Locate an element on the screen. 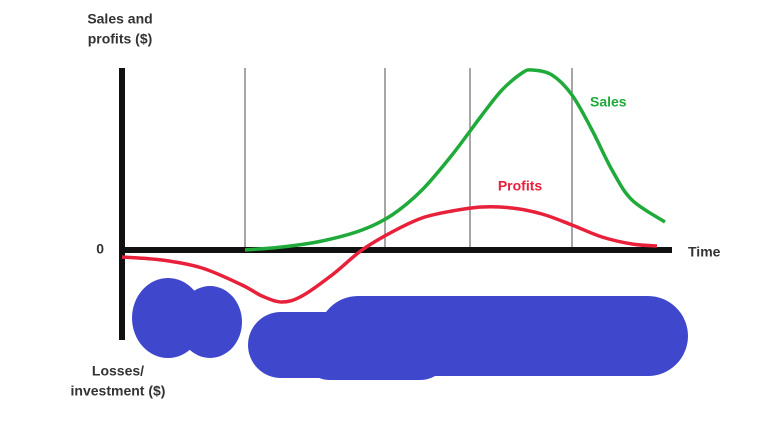 The image size is (760, 424). y-tick-label: 0 is located at coordinates (100, 249).